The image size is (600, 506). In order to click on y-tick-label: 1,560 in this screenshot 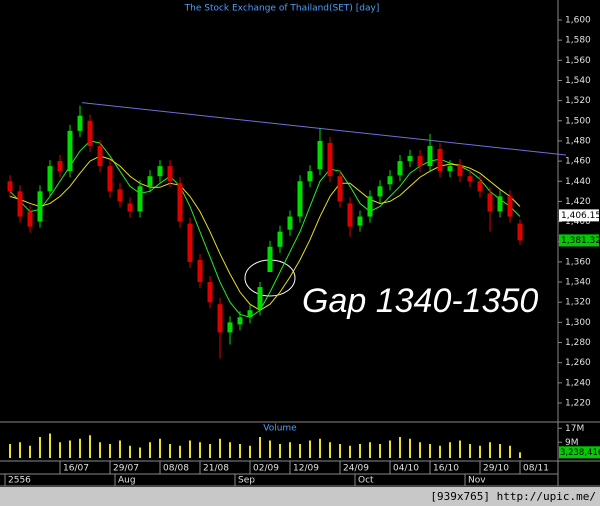, I will do `click(578, 61)`.